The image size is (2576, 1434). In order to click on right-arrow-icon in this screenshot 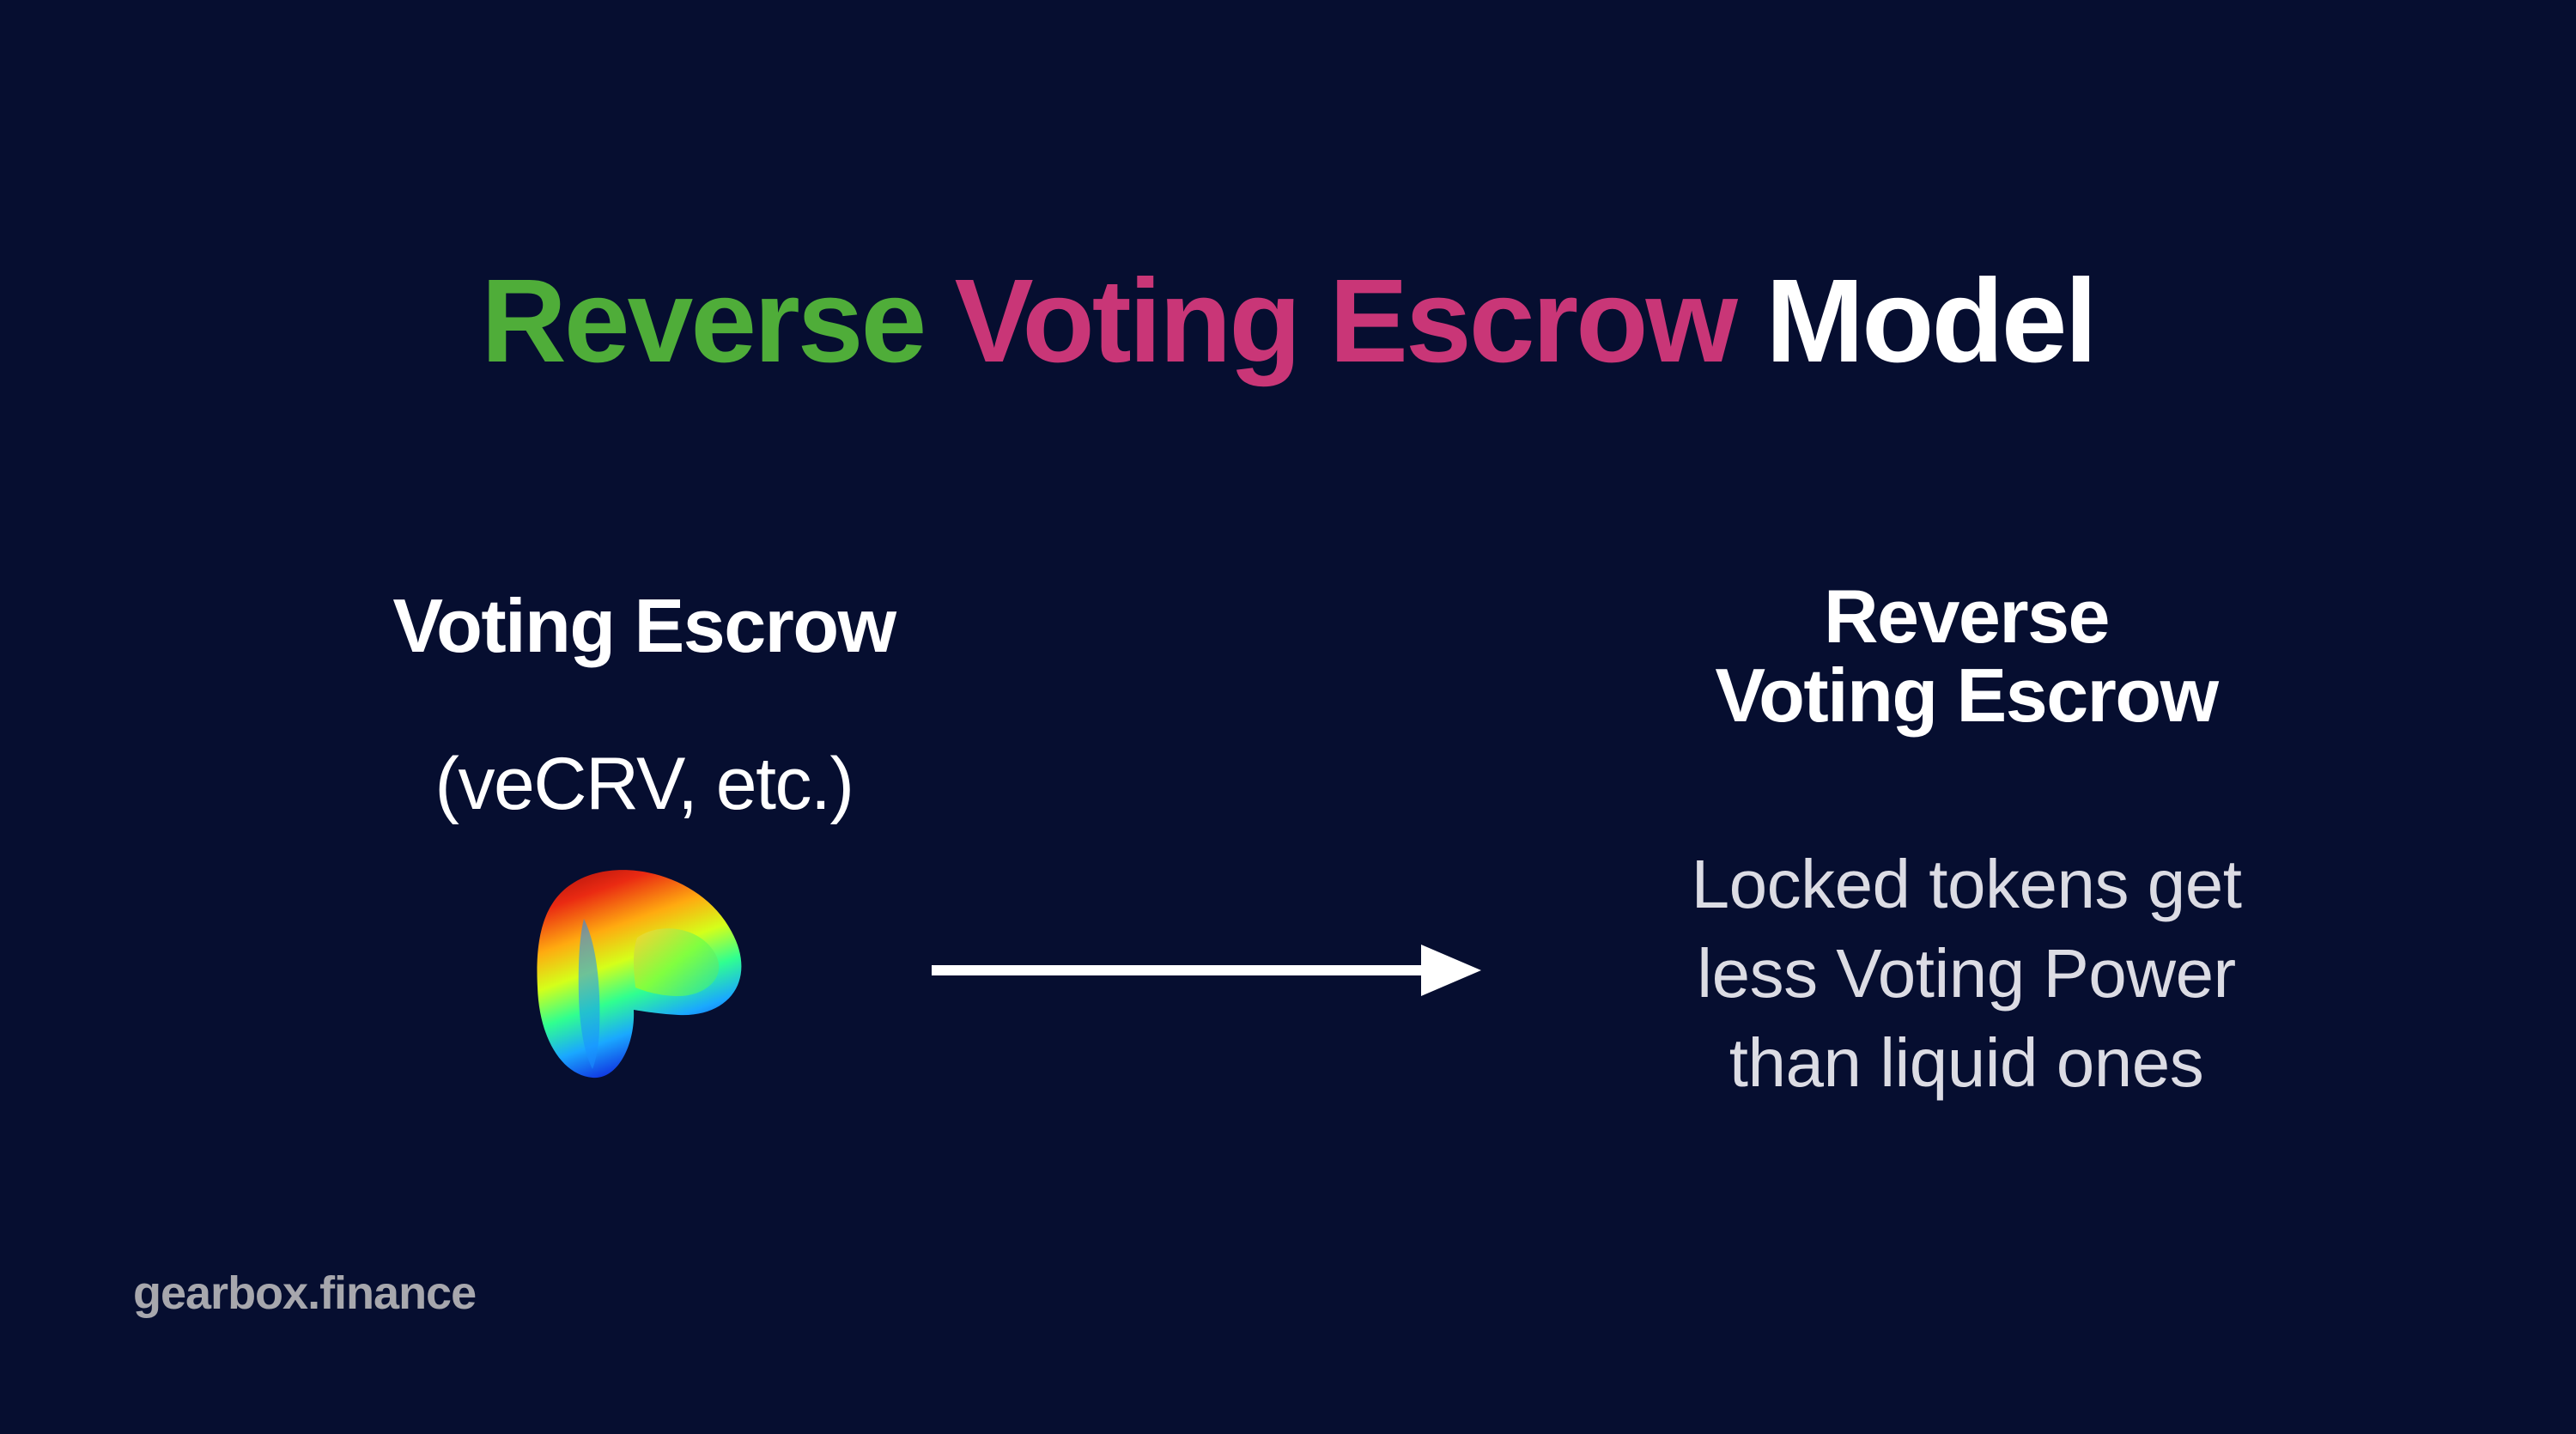, I will do `click(1206, 971)`.